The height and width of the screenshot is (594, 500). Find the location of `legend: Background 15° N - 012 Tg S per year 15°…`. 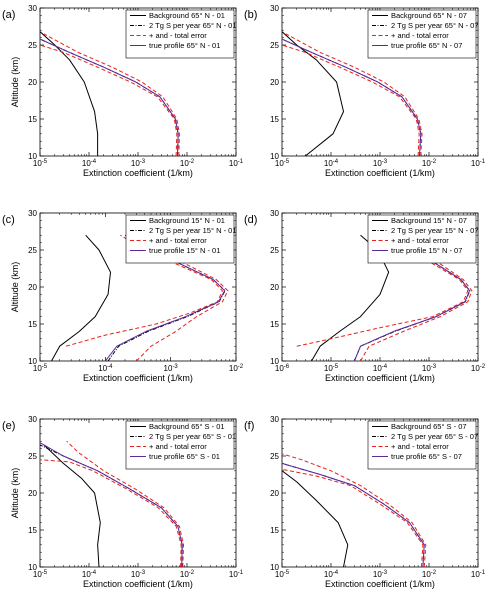

legend: Background 15° N - 012 Tg S per year 15°… is located at coordinates (181, 239).